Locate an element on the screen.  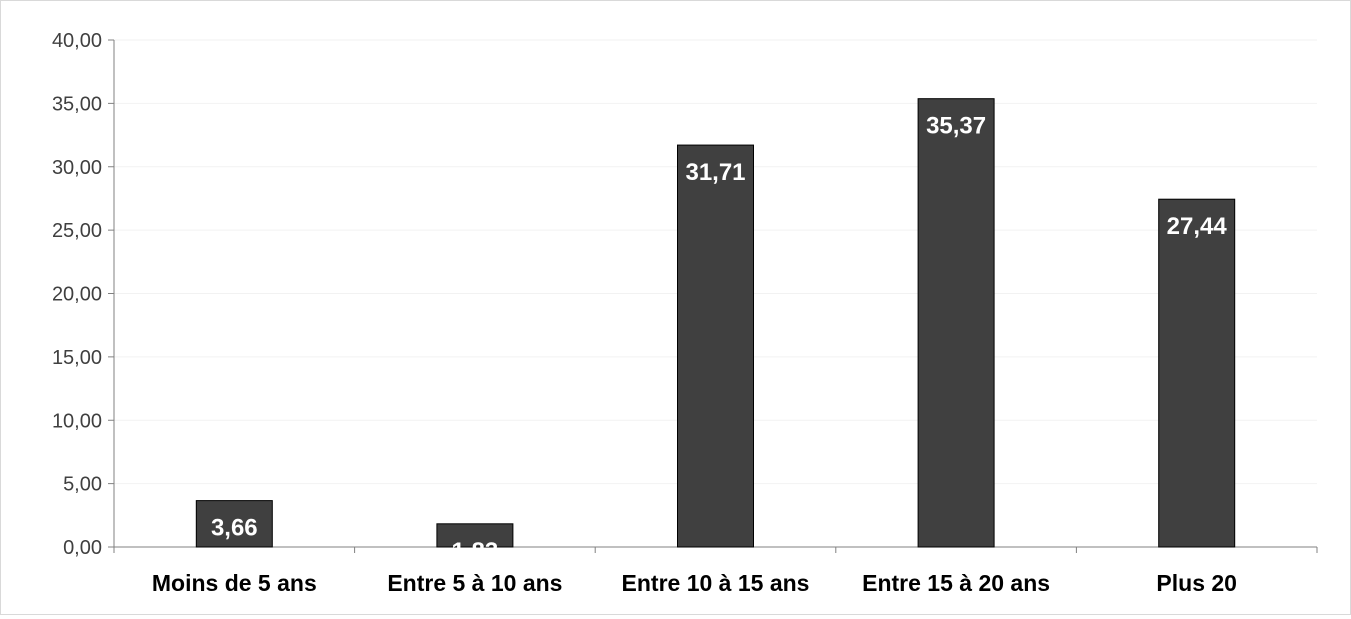
data-label: 3,66 is located at coordinates (234, 528).